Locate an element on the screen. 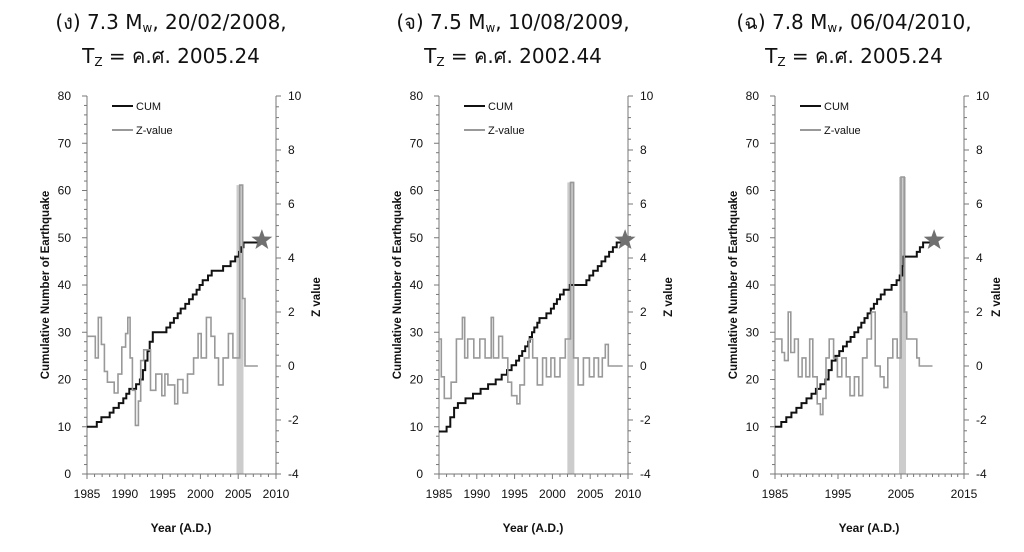 Image resolution: width=1024 pixels, height=552 pixels. chart-title-line1: (ฉ) 7.8 Mw, 06/04/2010, is located at coordinates (854, 22).